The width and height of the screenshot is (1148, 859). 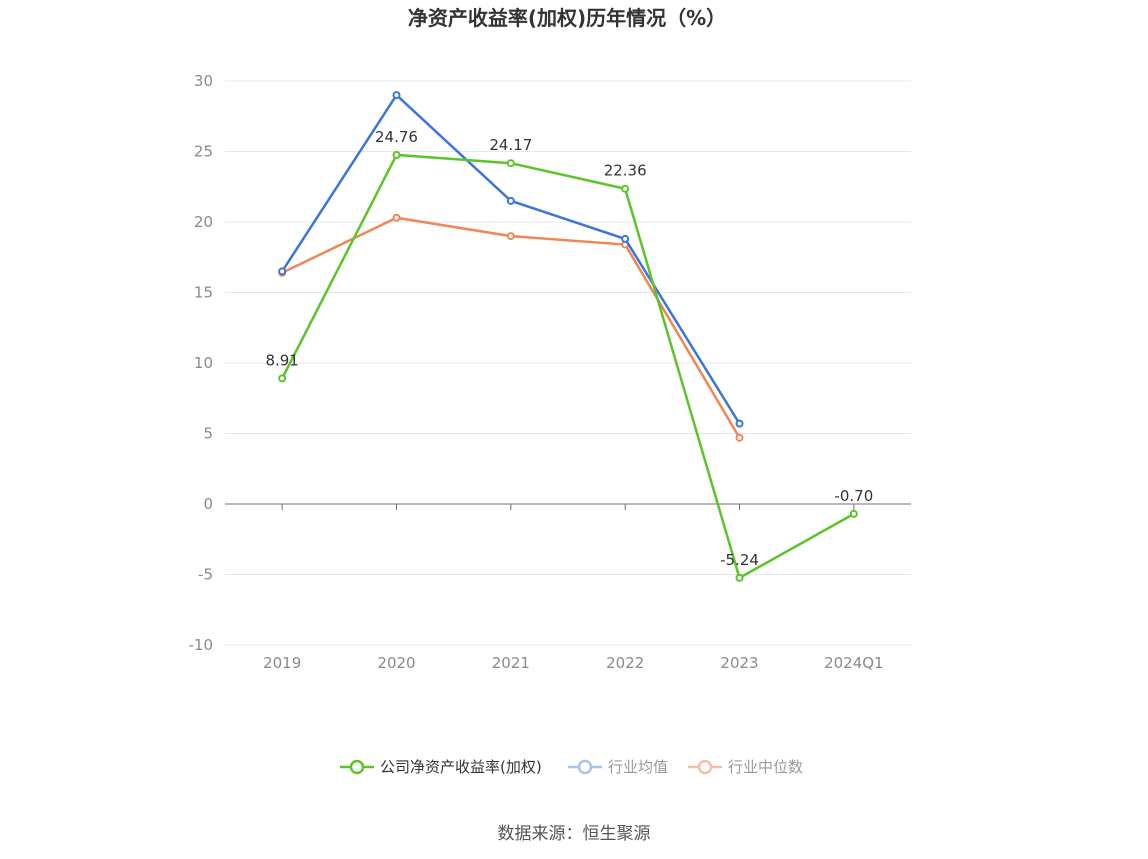 What do you see at coordinates (282, 663) in the screenshot?
I see `x-tick-label: 2019` at bounding box center [282, 663].